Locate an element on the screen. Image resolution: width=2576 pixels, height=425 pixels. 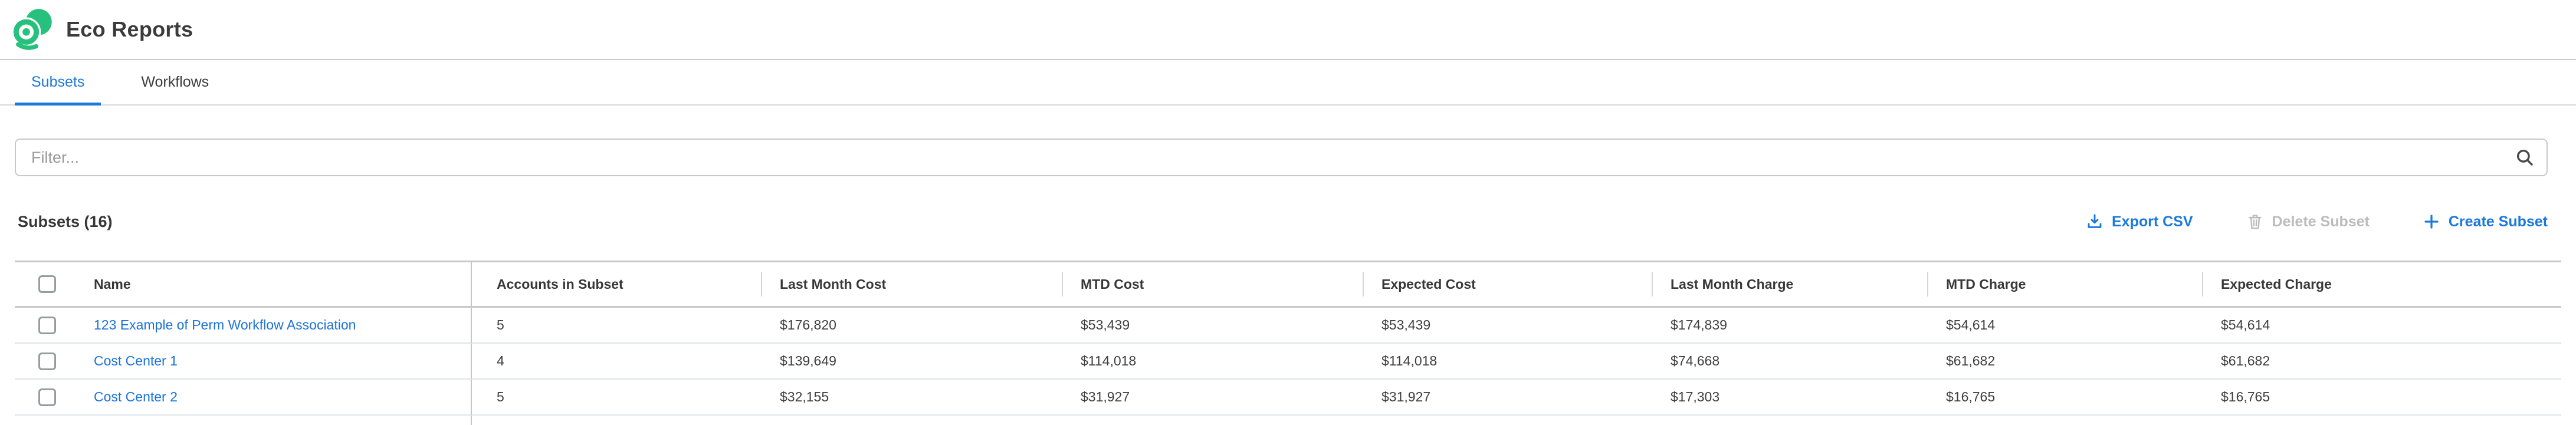
tab-subsets: Subsets is located at coordinates (58, 83).